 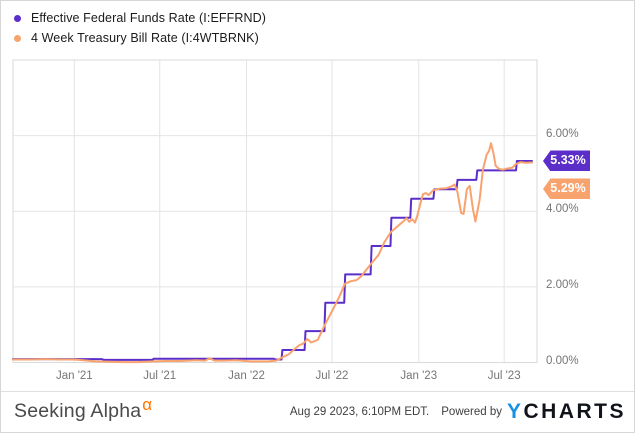 What do you see at coordinates (471, 412) in the screenshot?
I see `powered-by-label: Powered by` at bounding box center [471, 412].